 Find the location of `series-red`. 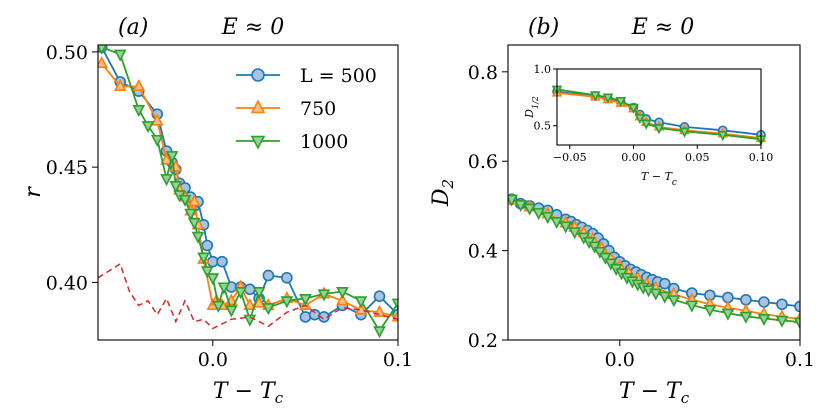

series-red is located at coordinates (248, 296).